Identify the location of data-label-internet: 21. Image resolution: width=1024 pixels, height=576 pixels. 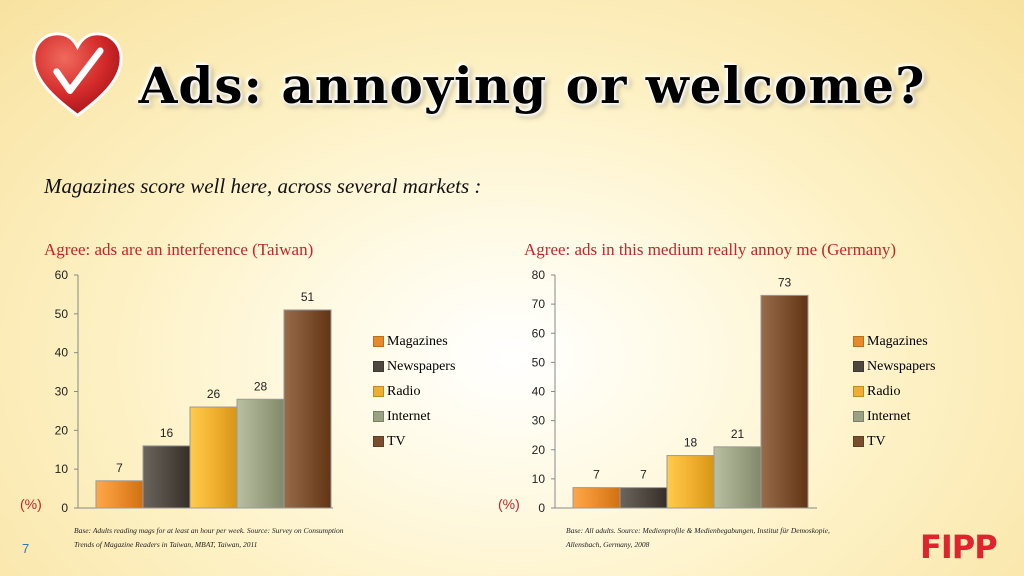
(738, 434).